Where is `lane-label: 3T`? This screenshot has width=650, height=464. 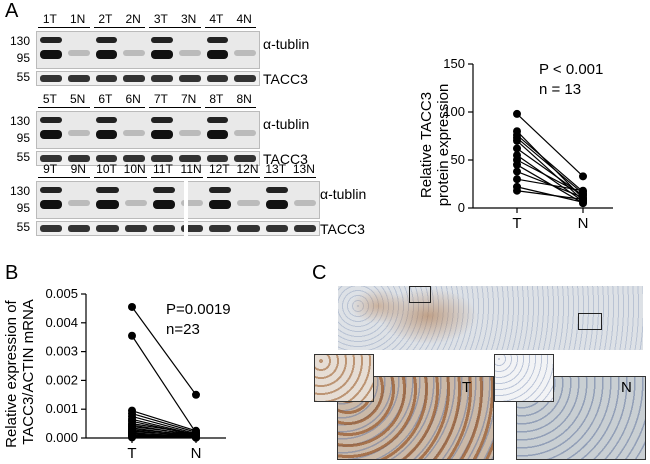
lane-label: 3T is located at coordinates (161, 19).